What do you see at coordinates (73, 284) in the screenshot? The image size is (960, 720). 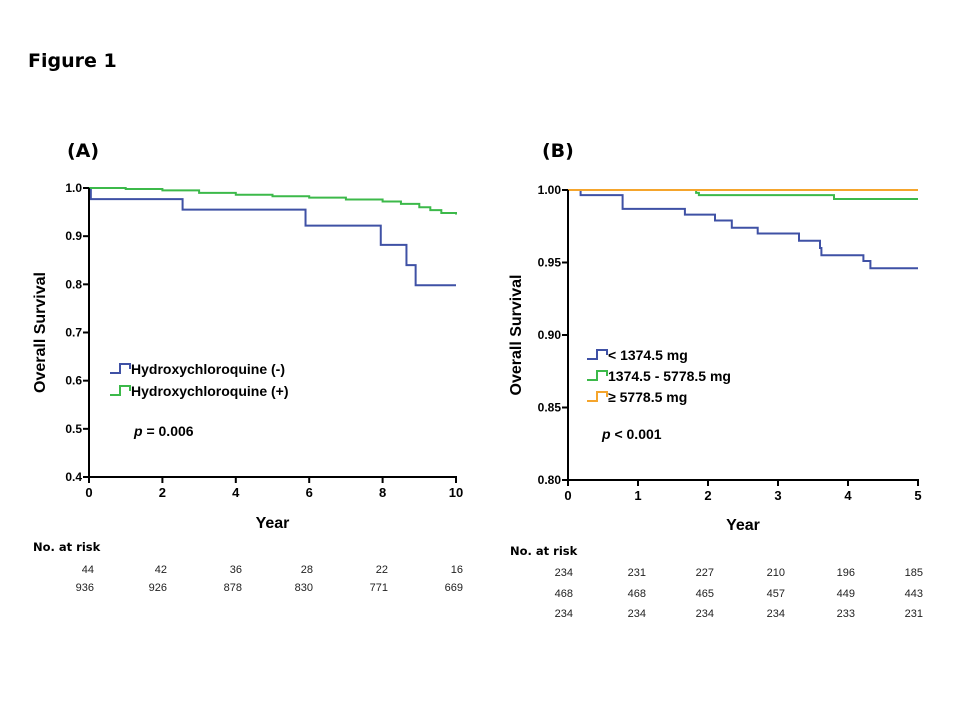 I see `y-tick-label: 0.8` at bounding box center [73, 284].